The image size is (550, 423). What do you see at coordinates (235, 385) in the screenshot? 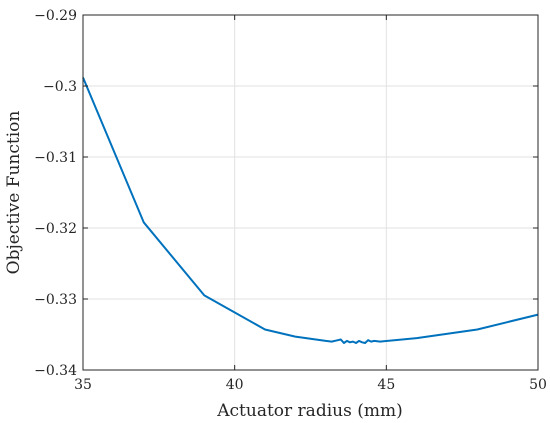
I see `x-tick-label: 40` at bounding box center [235, 385].